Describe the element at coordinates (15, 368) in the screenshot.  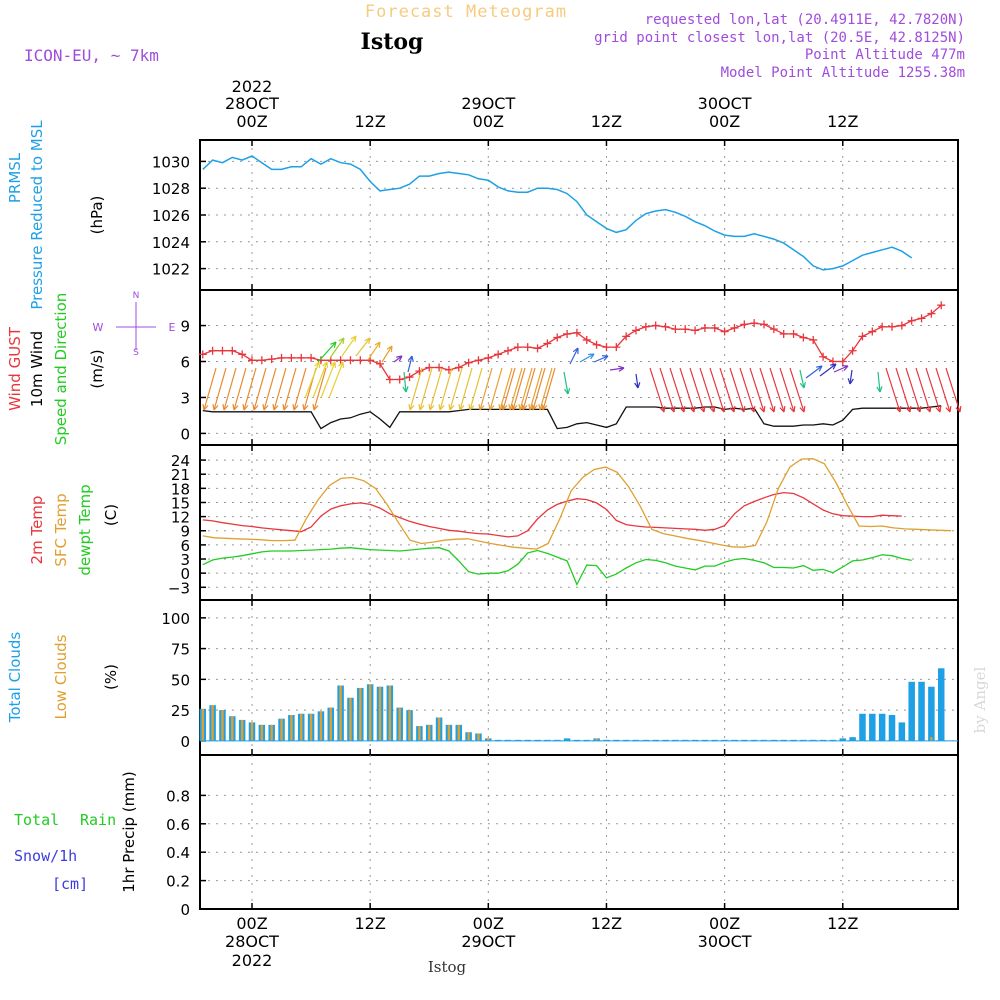
I see `wind-gust-label: Wind GUST` at that location.